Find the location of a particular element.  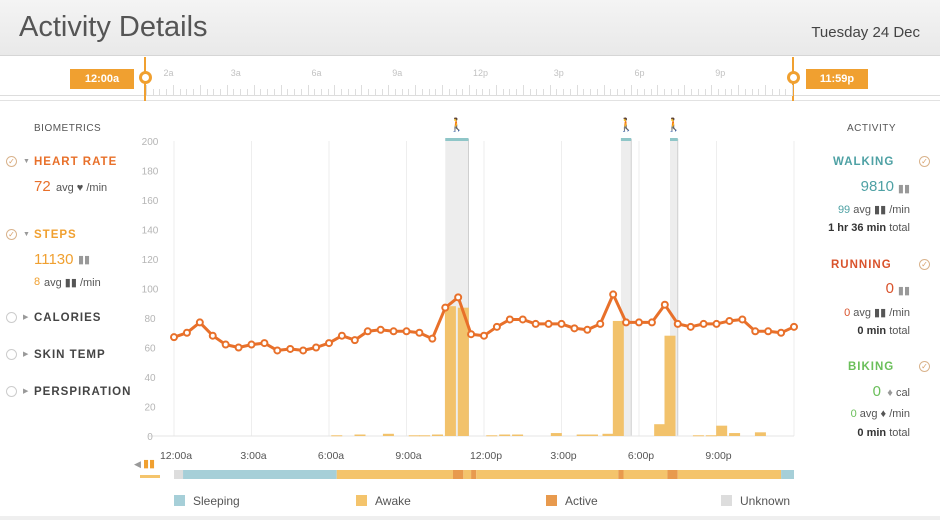

biometrics-heading: BIOMETRICS is located at coordinates (68, 128).